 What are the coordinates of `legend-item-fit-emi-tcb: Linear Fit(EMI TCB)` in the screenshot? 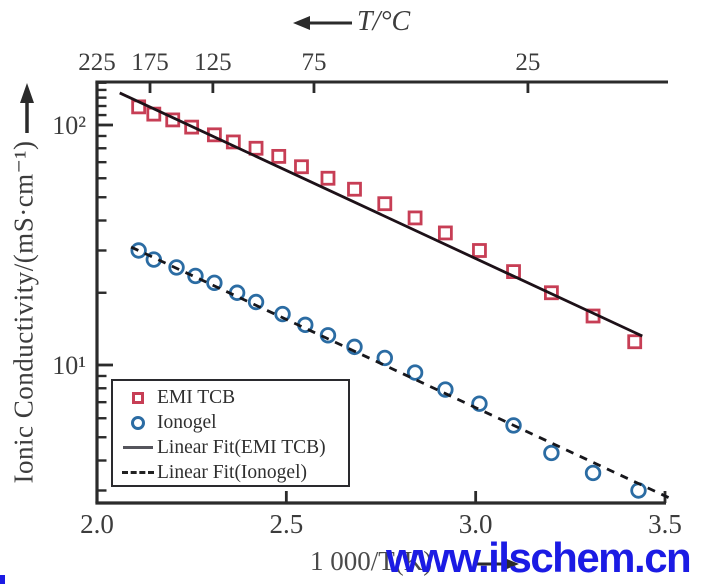 It's located at (233, 447).